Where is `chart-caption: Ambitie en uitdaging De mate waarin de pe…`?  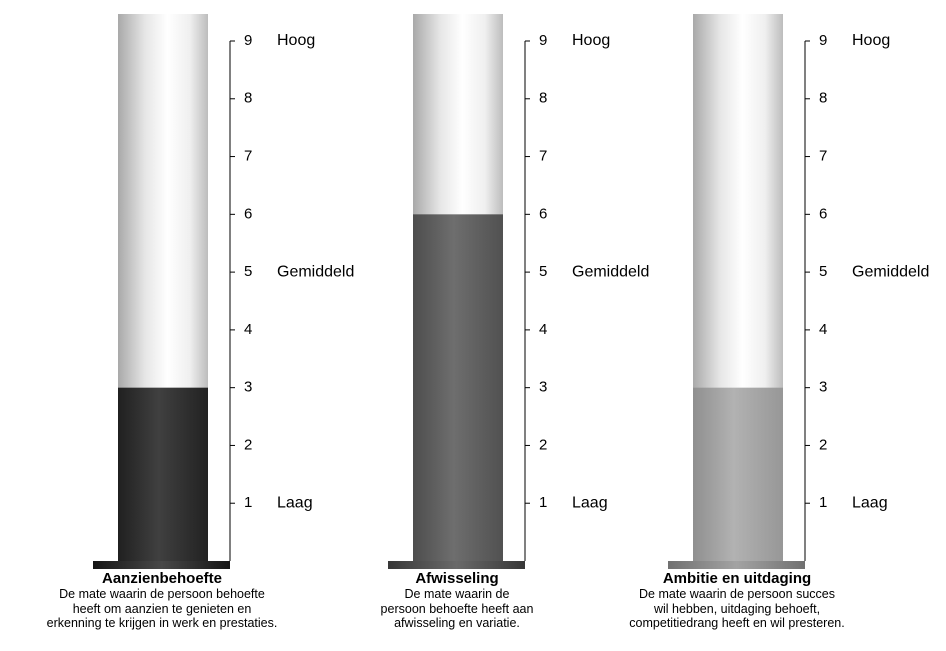
chart-caption: Ambitie en uitdaging De mate waarin de pe… is located at coordinates (737, 600).